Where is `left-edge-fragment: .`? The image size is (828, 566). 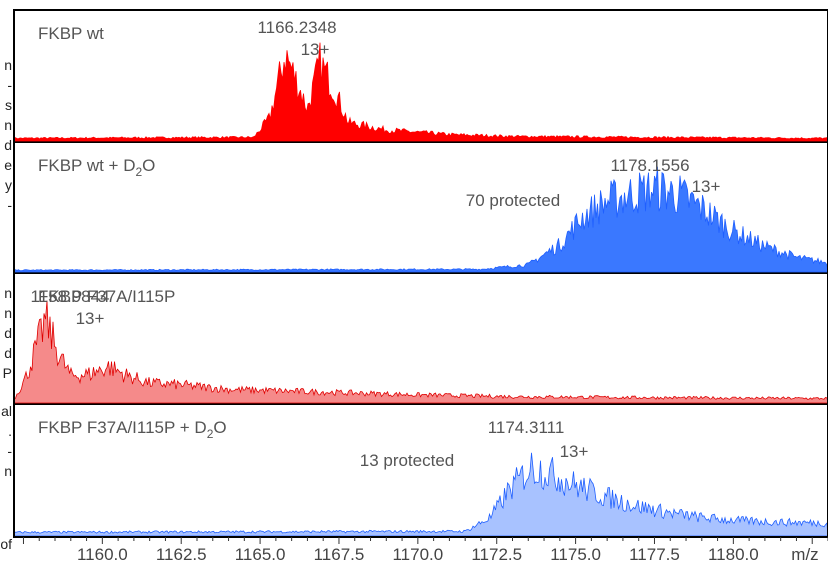
left-edge-fragment: . is located at coordinates (10, 431).